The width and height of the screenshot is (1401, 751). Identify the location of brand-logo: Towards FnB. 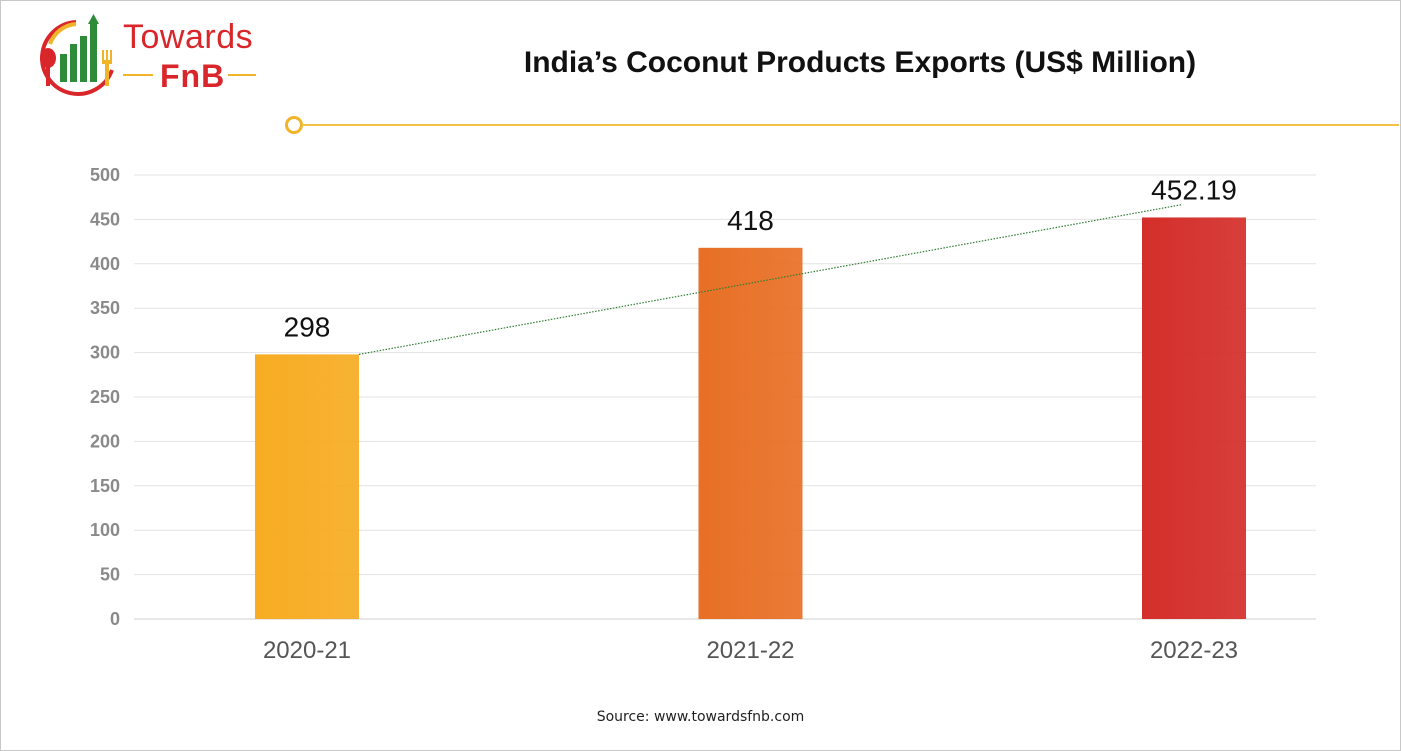
(156, 56).